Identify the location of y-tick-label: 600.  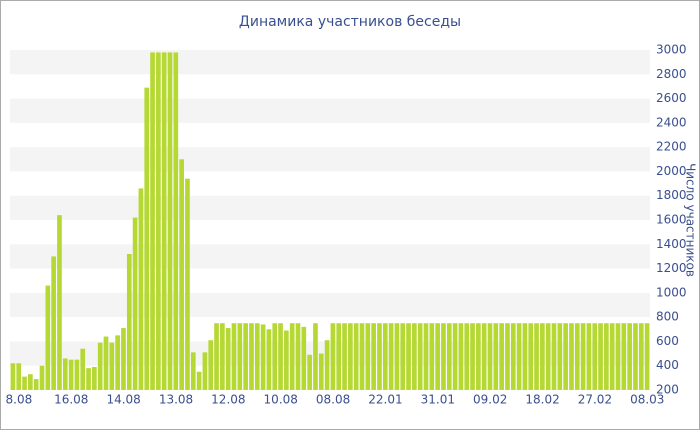
(667, 341).